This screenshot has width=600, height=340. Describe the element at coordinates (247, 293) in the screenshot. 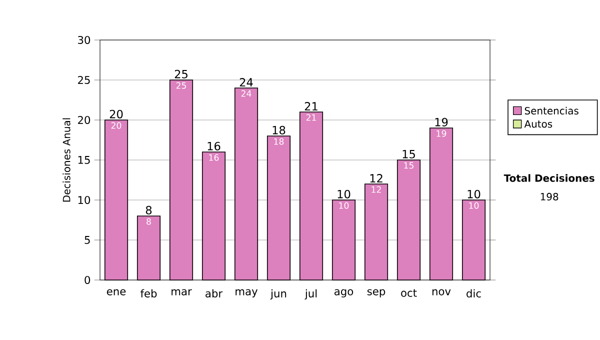

I see `x-tick-label: may` at that location.